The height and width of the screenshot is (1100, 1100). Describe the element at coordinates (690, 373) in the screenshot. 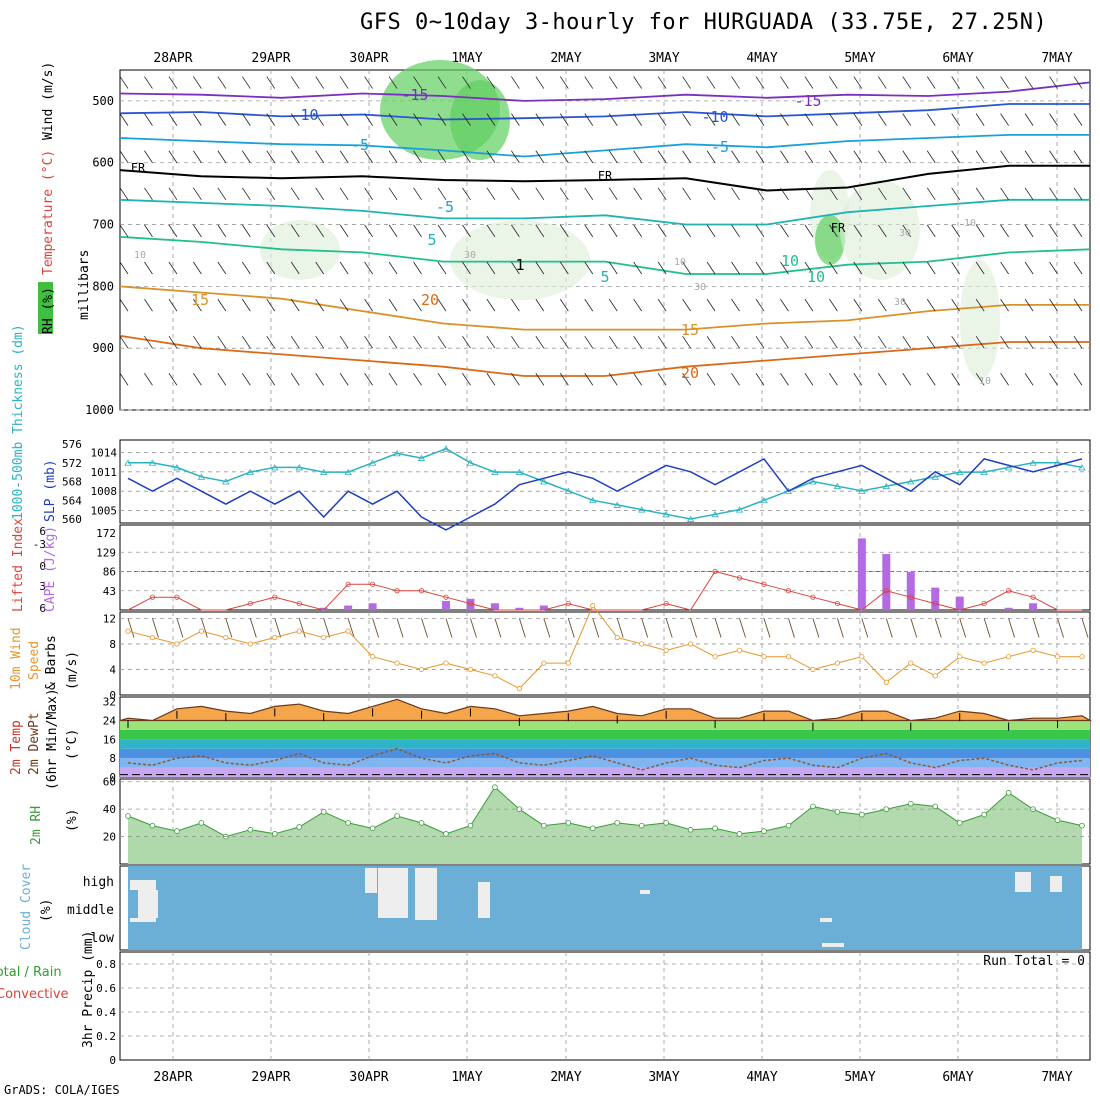

I see `isotherm-label: 20` at that location.